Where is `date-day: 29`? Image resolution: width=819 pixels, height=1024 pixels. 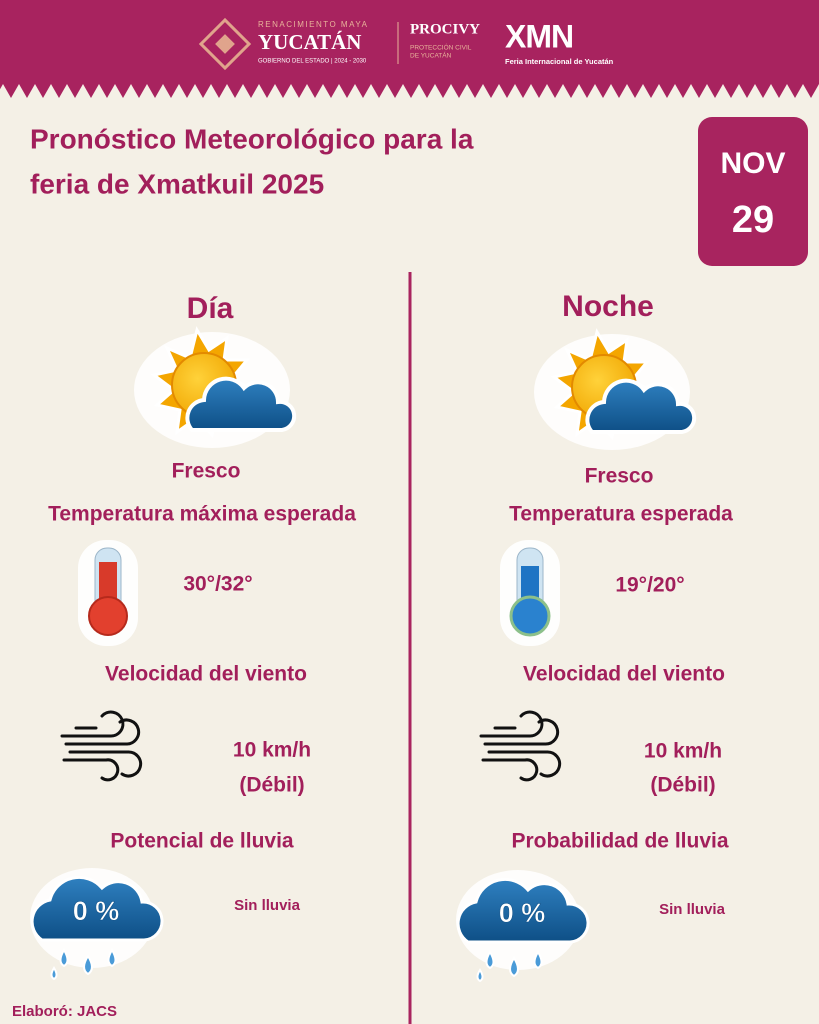
date-day: 29 is located at coordinates (753, 220).